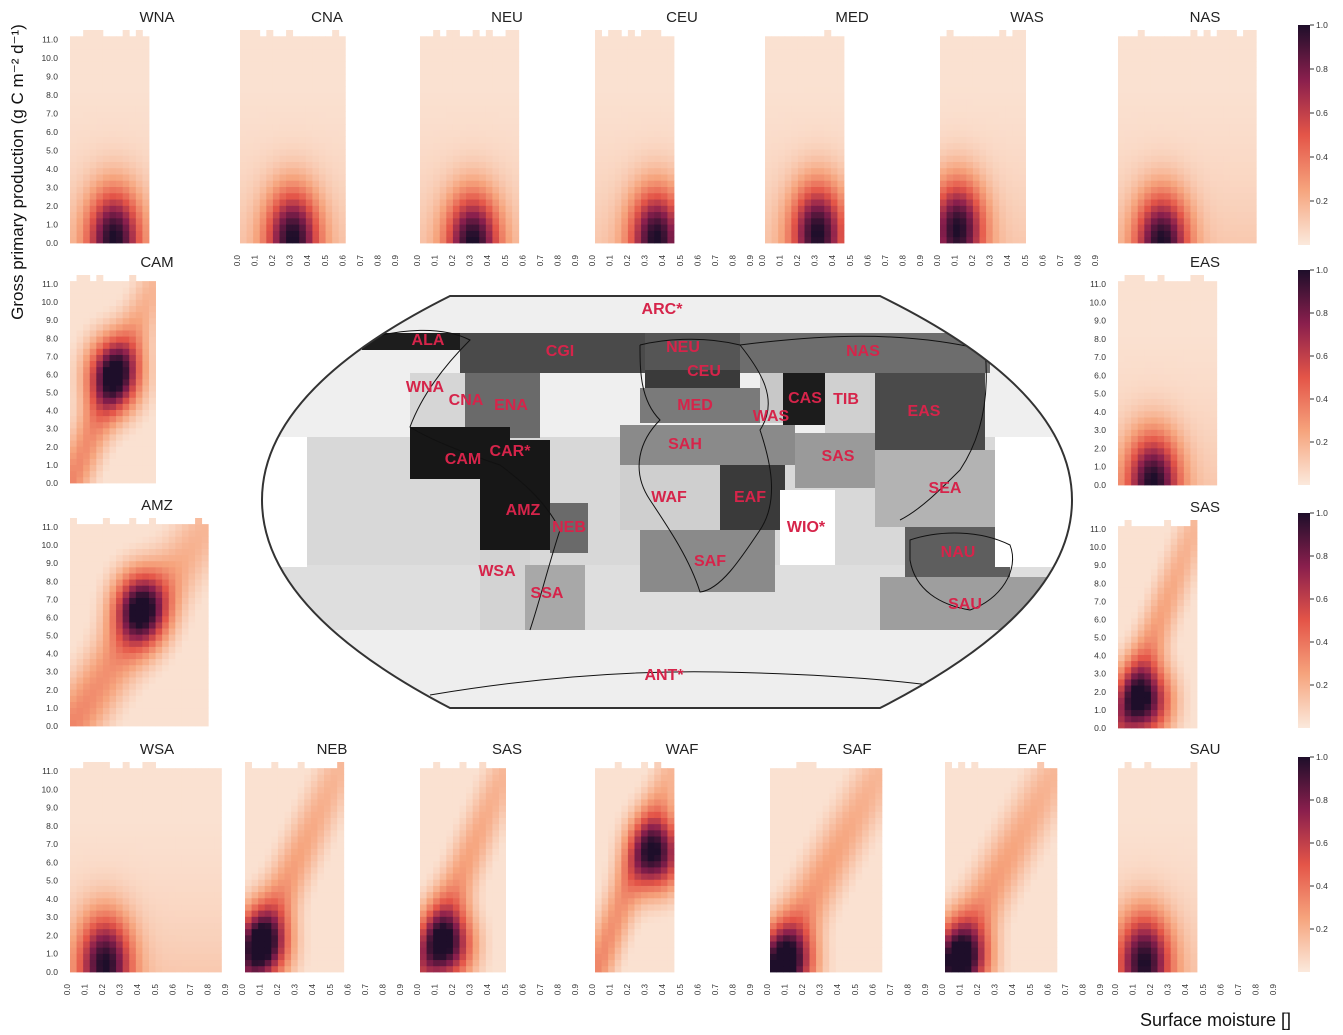  I want to click on map-region-label: CGI, so click(560, 351).